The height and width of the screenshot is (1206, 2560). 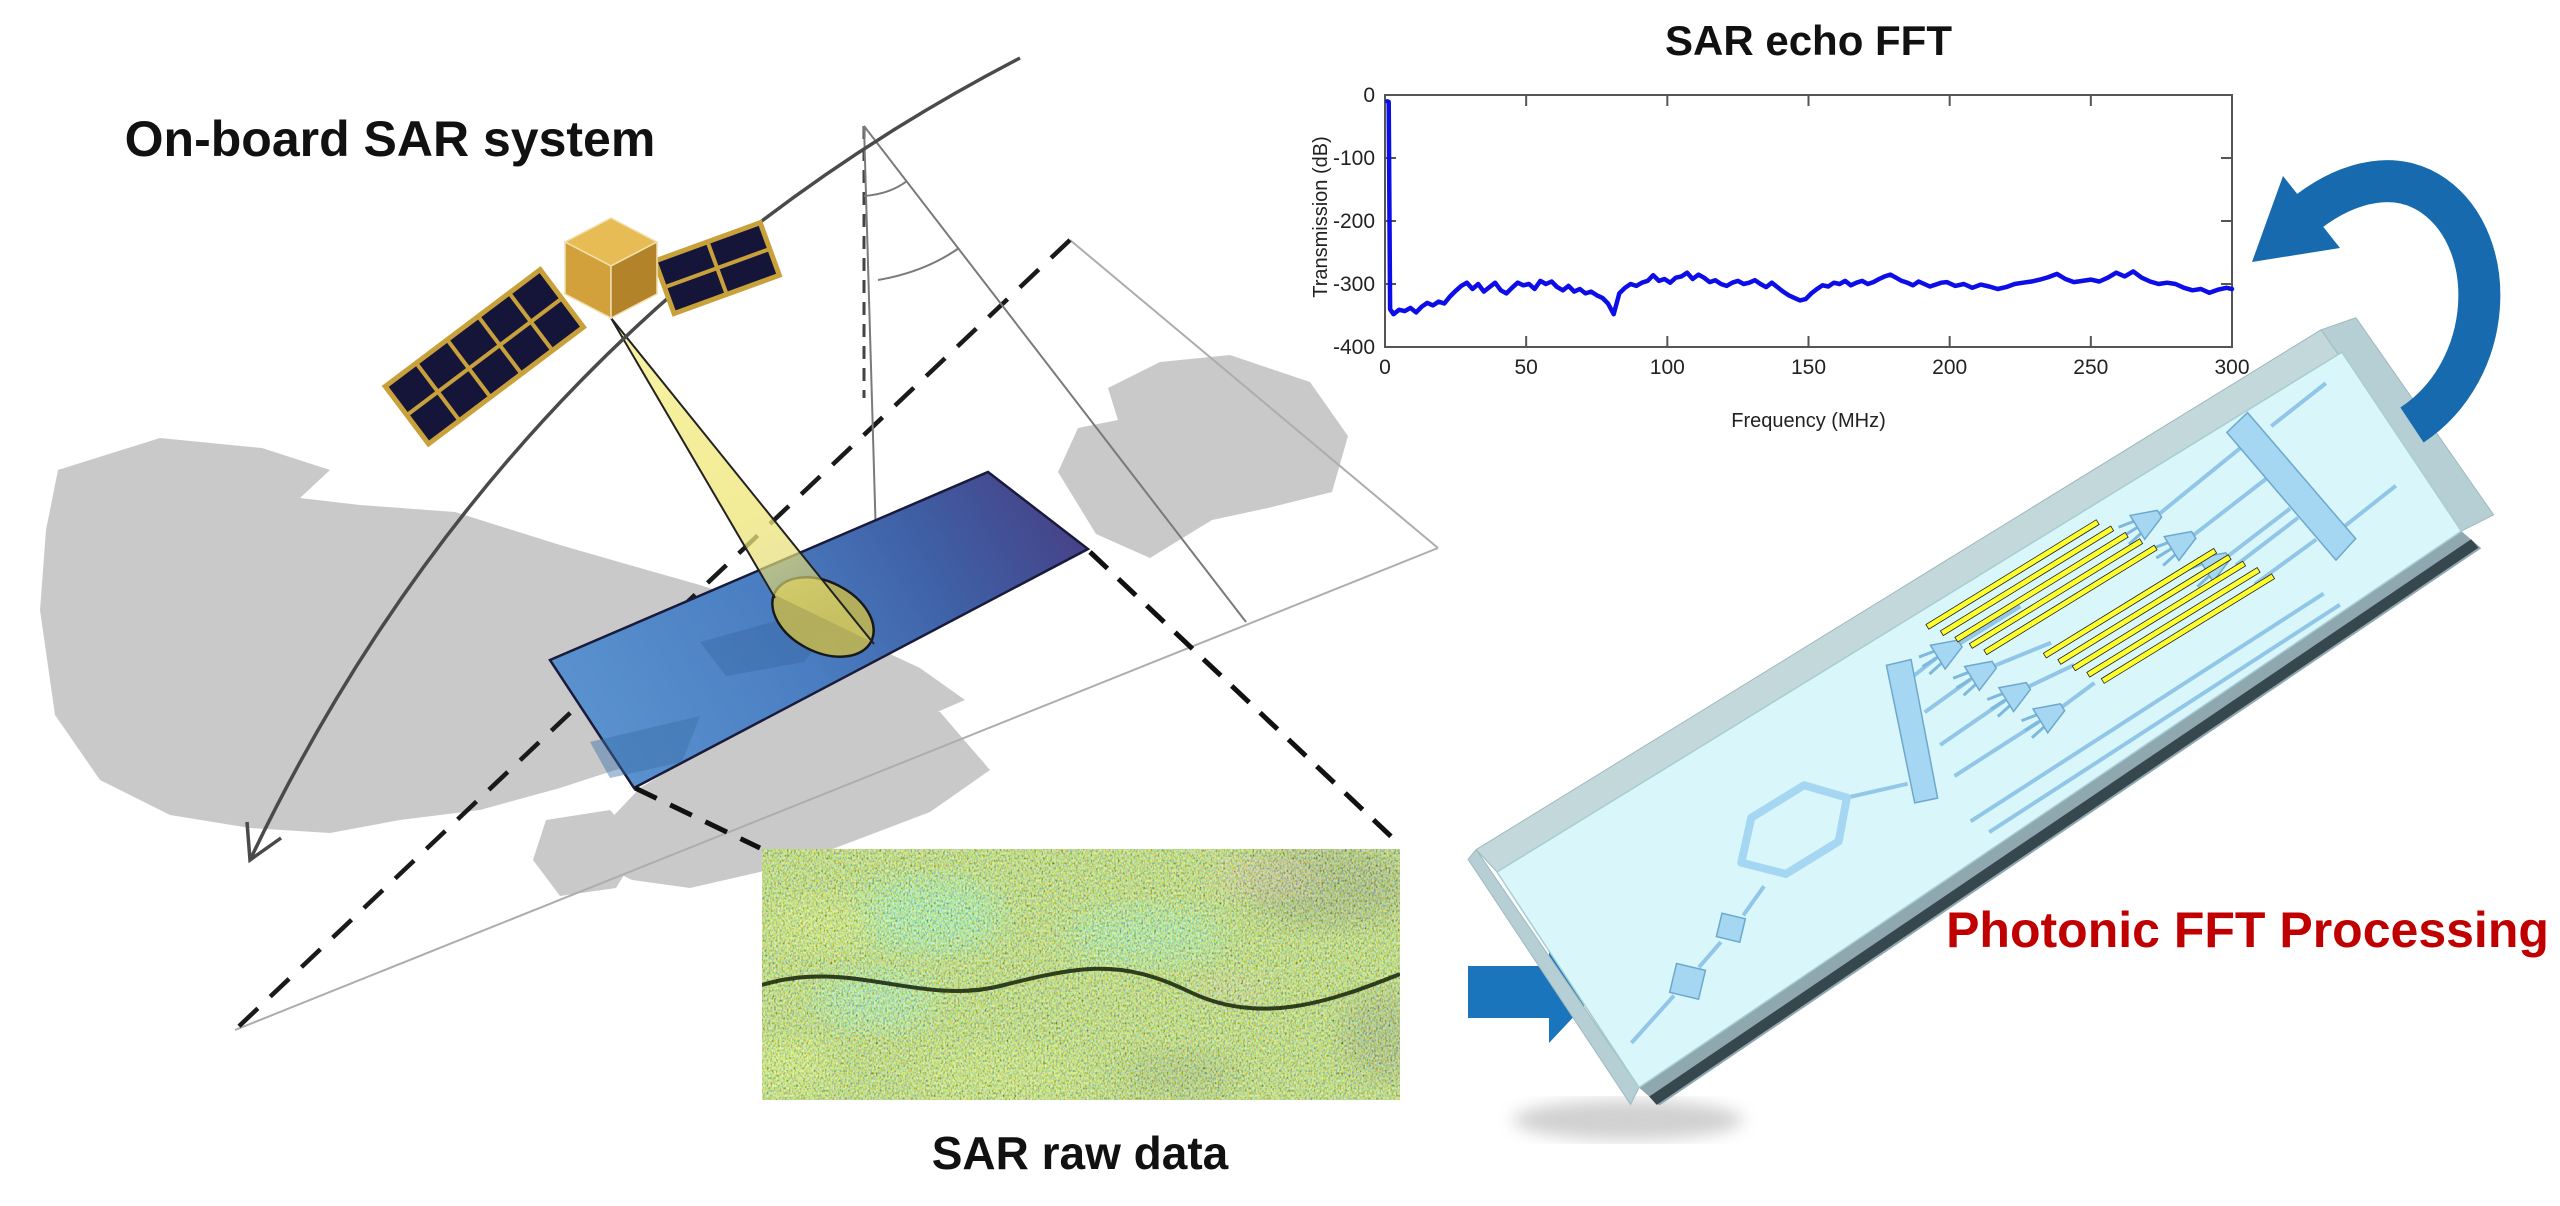 I want to click on chart-title: SAR echo FFT, so click(x=1808, y=40).